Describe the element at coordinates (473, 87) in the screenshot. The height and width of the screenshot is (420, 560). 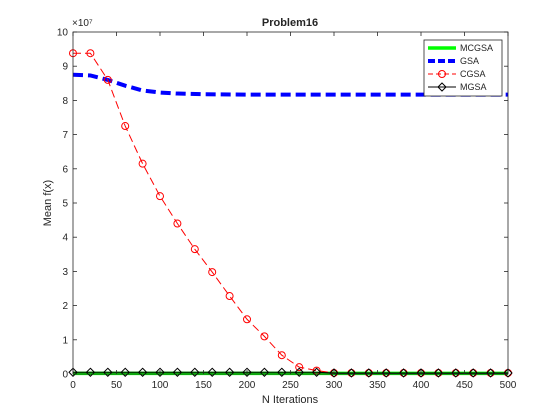
I see `legend-label: MGSA` at that location.